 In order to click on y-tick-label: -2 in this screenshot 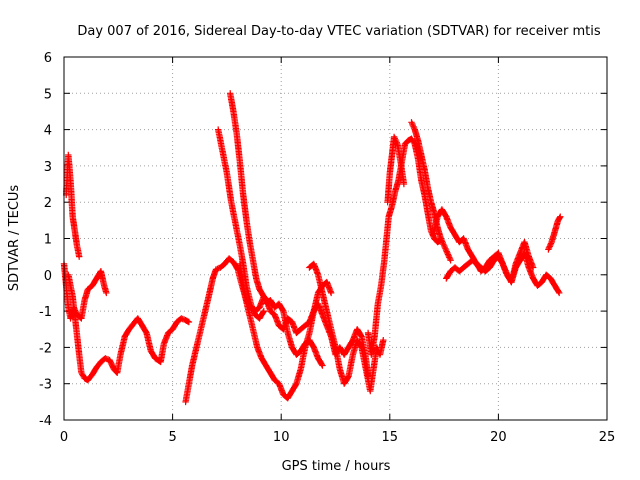, I will do `click(45, 348)`.